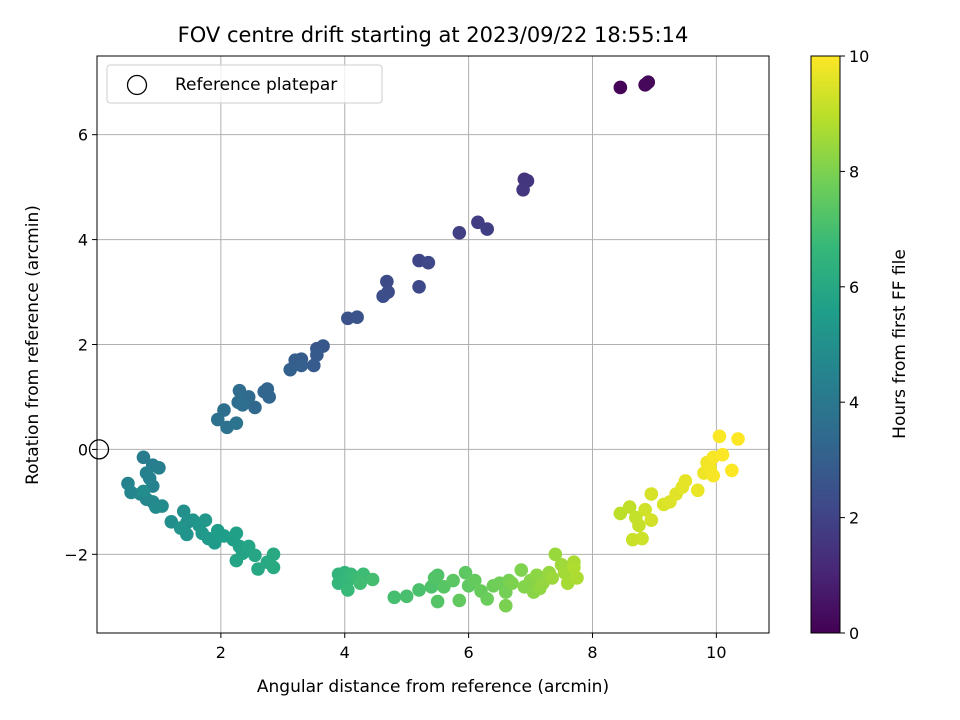 Image resolution: width=960 pixels, height=720 pixels. I want to click on colorbar-gradient, so click(825, 344).